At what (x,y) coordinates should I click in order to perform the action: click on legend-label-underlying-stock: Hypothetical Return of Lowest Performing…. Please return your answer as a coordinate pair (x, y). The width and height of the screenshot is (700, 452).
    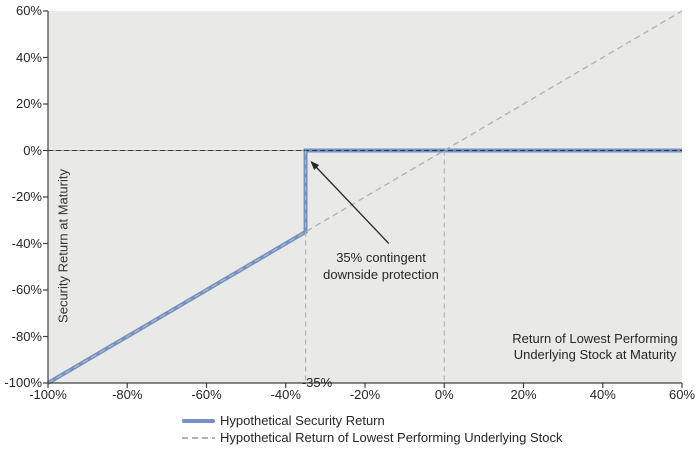
    Looking at the image, I should click on (391, 437).